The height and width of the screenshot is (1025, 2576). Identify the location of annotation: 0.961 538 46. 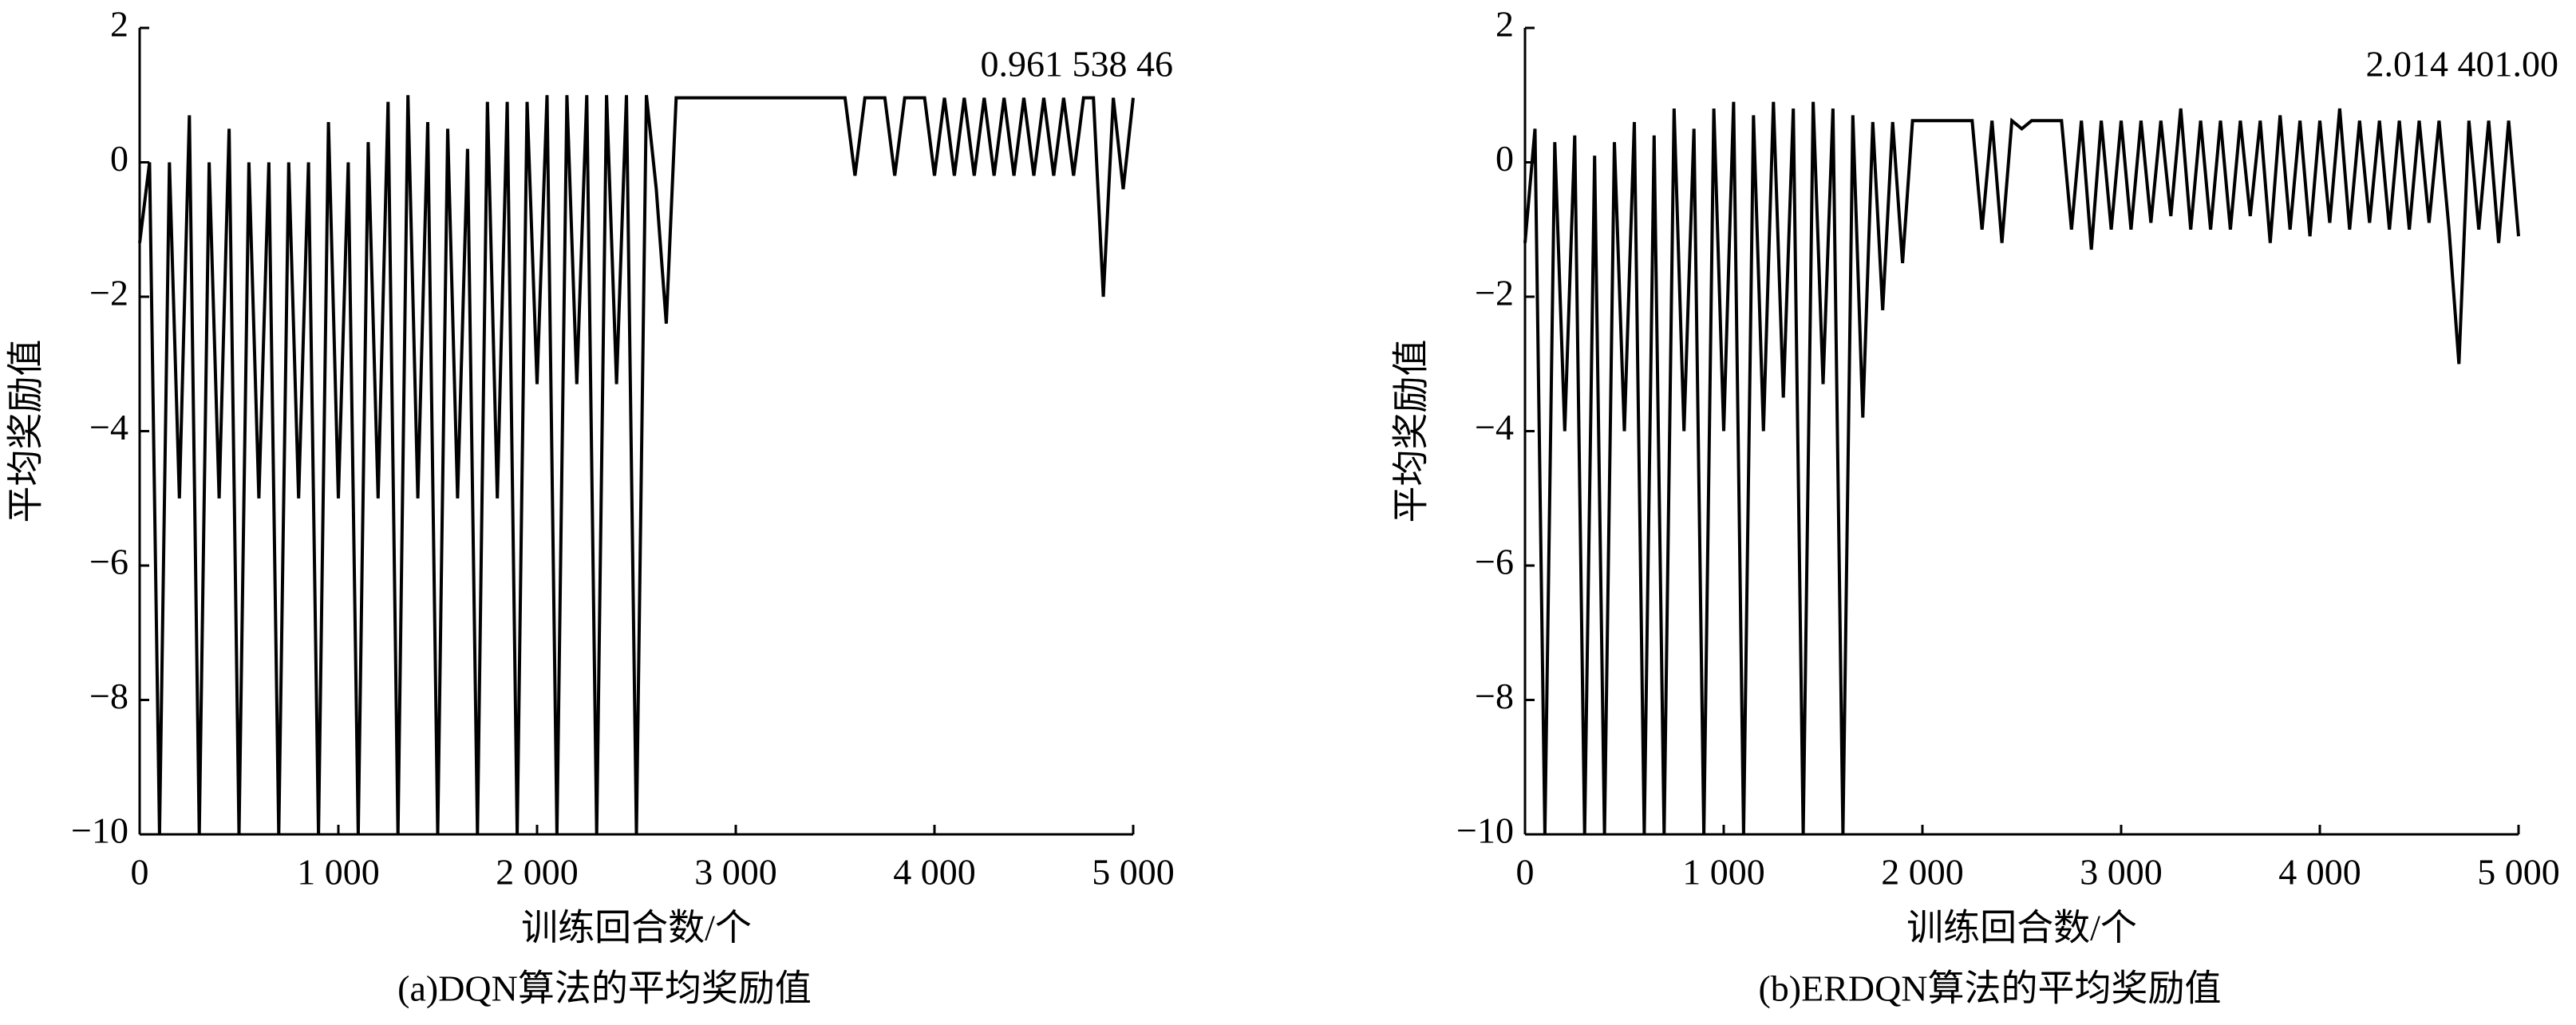
(1077, 64).